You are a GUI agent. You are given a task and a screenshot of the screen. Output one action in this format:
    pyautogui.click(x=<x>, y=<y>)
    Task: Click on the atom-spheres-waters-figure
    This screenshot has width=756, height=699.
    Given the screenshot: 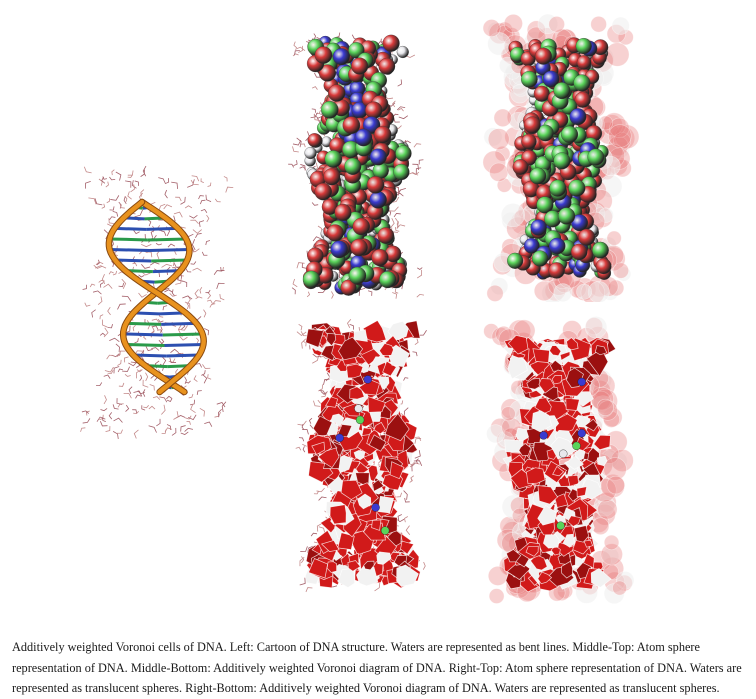 What is the action you would take?
    pyautogui.click(x=561, y=157)
    